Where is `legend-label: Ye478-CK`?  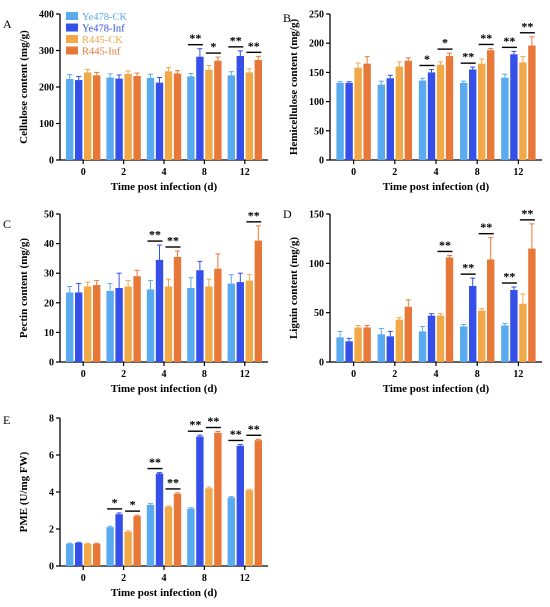
legend-label: Ye478-CK is located at coordinates (104, 17).